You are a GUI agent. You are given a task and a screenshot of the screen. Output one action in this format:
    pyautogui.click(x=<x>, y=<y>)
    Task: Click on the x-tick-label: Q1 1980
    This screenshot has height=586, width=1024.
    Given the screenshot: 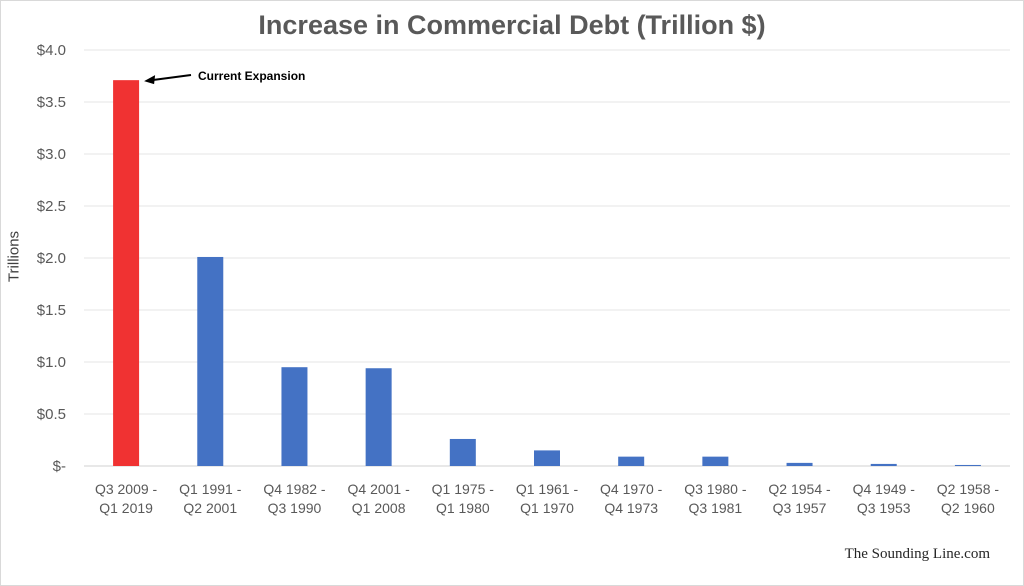 What is the action you would take?
    pyautogui.click(x=463, y=508)
    